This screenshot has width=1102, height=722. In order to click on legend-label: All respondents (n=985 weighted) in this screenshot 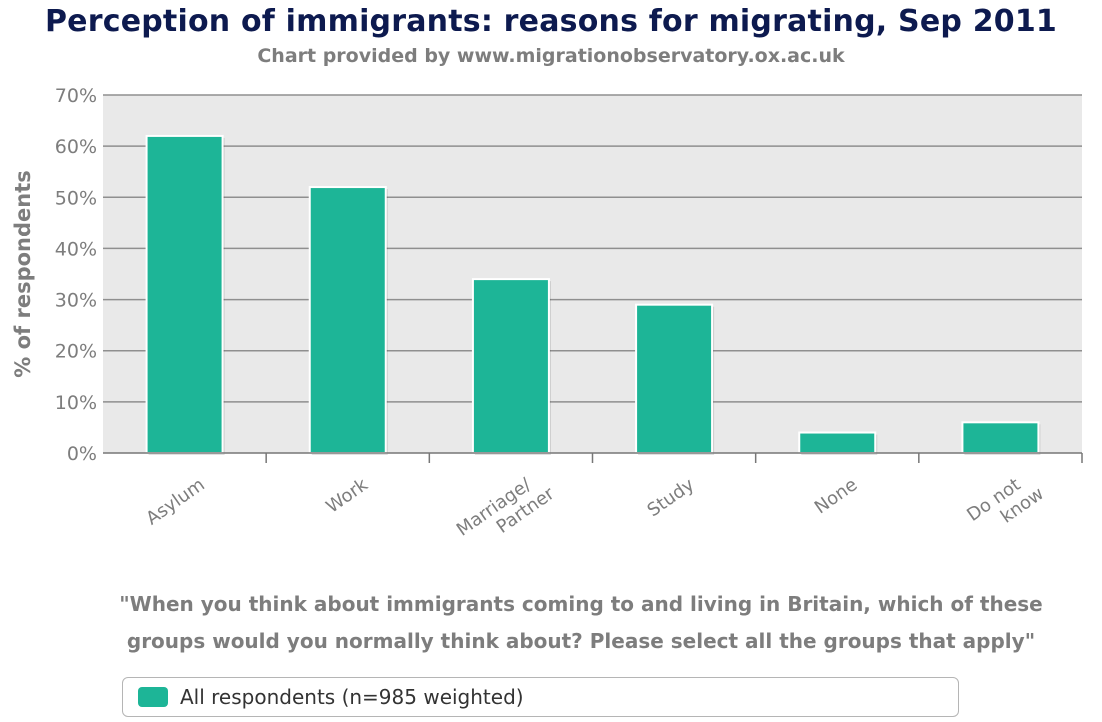, I will do `click(352, 697)`.